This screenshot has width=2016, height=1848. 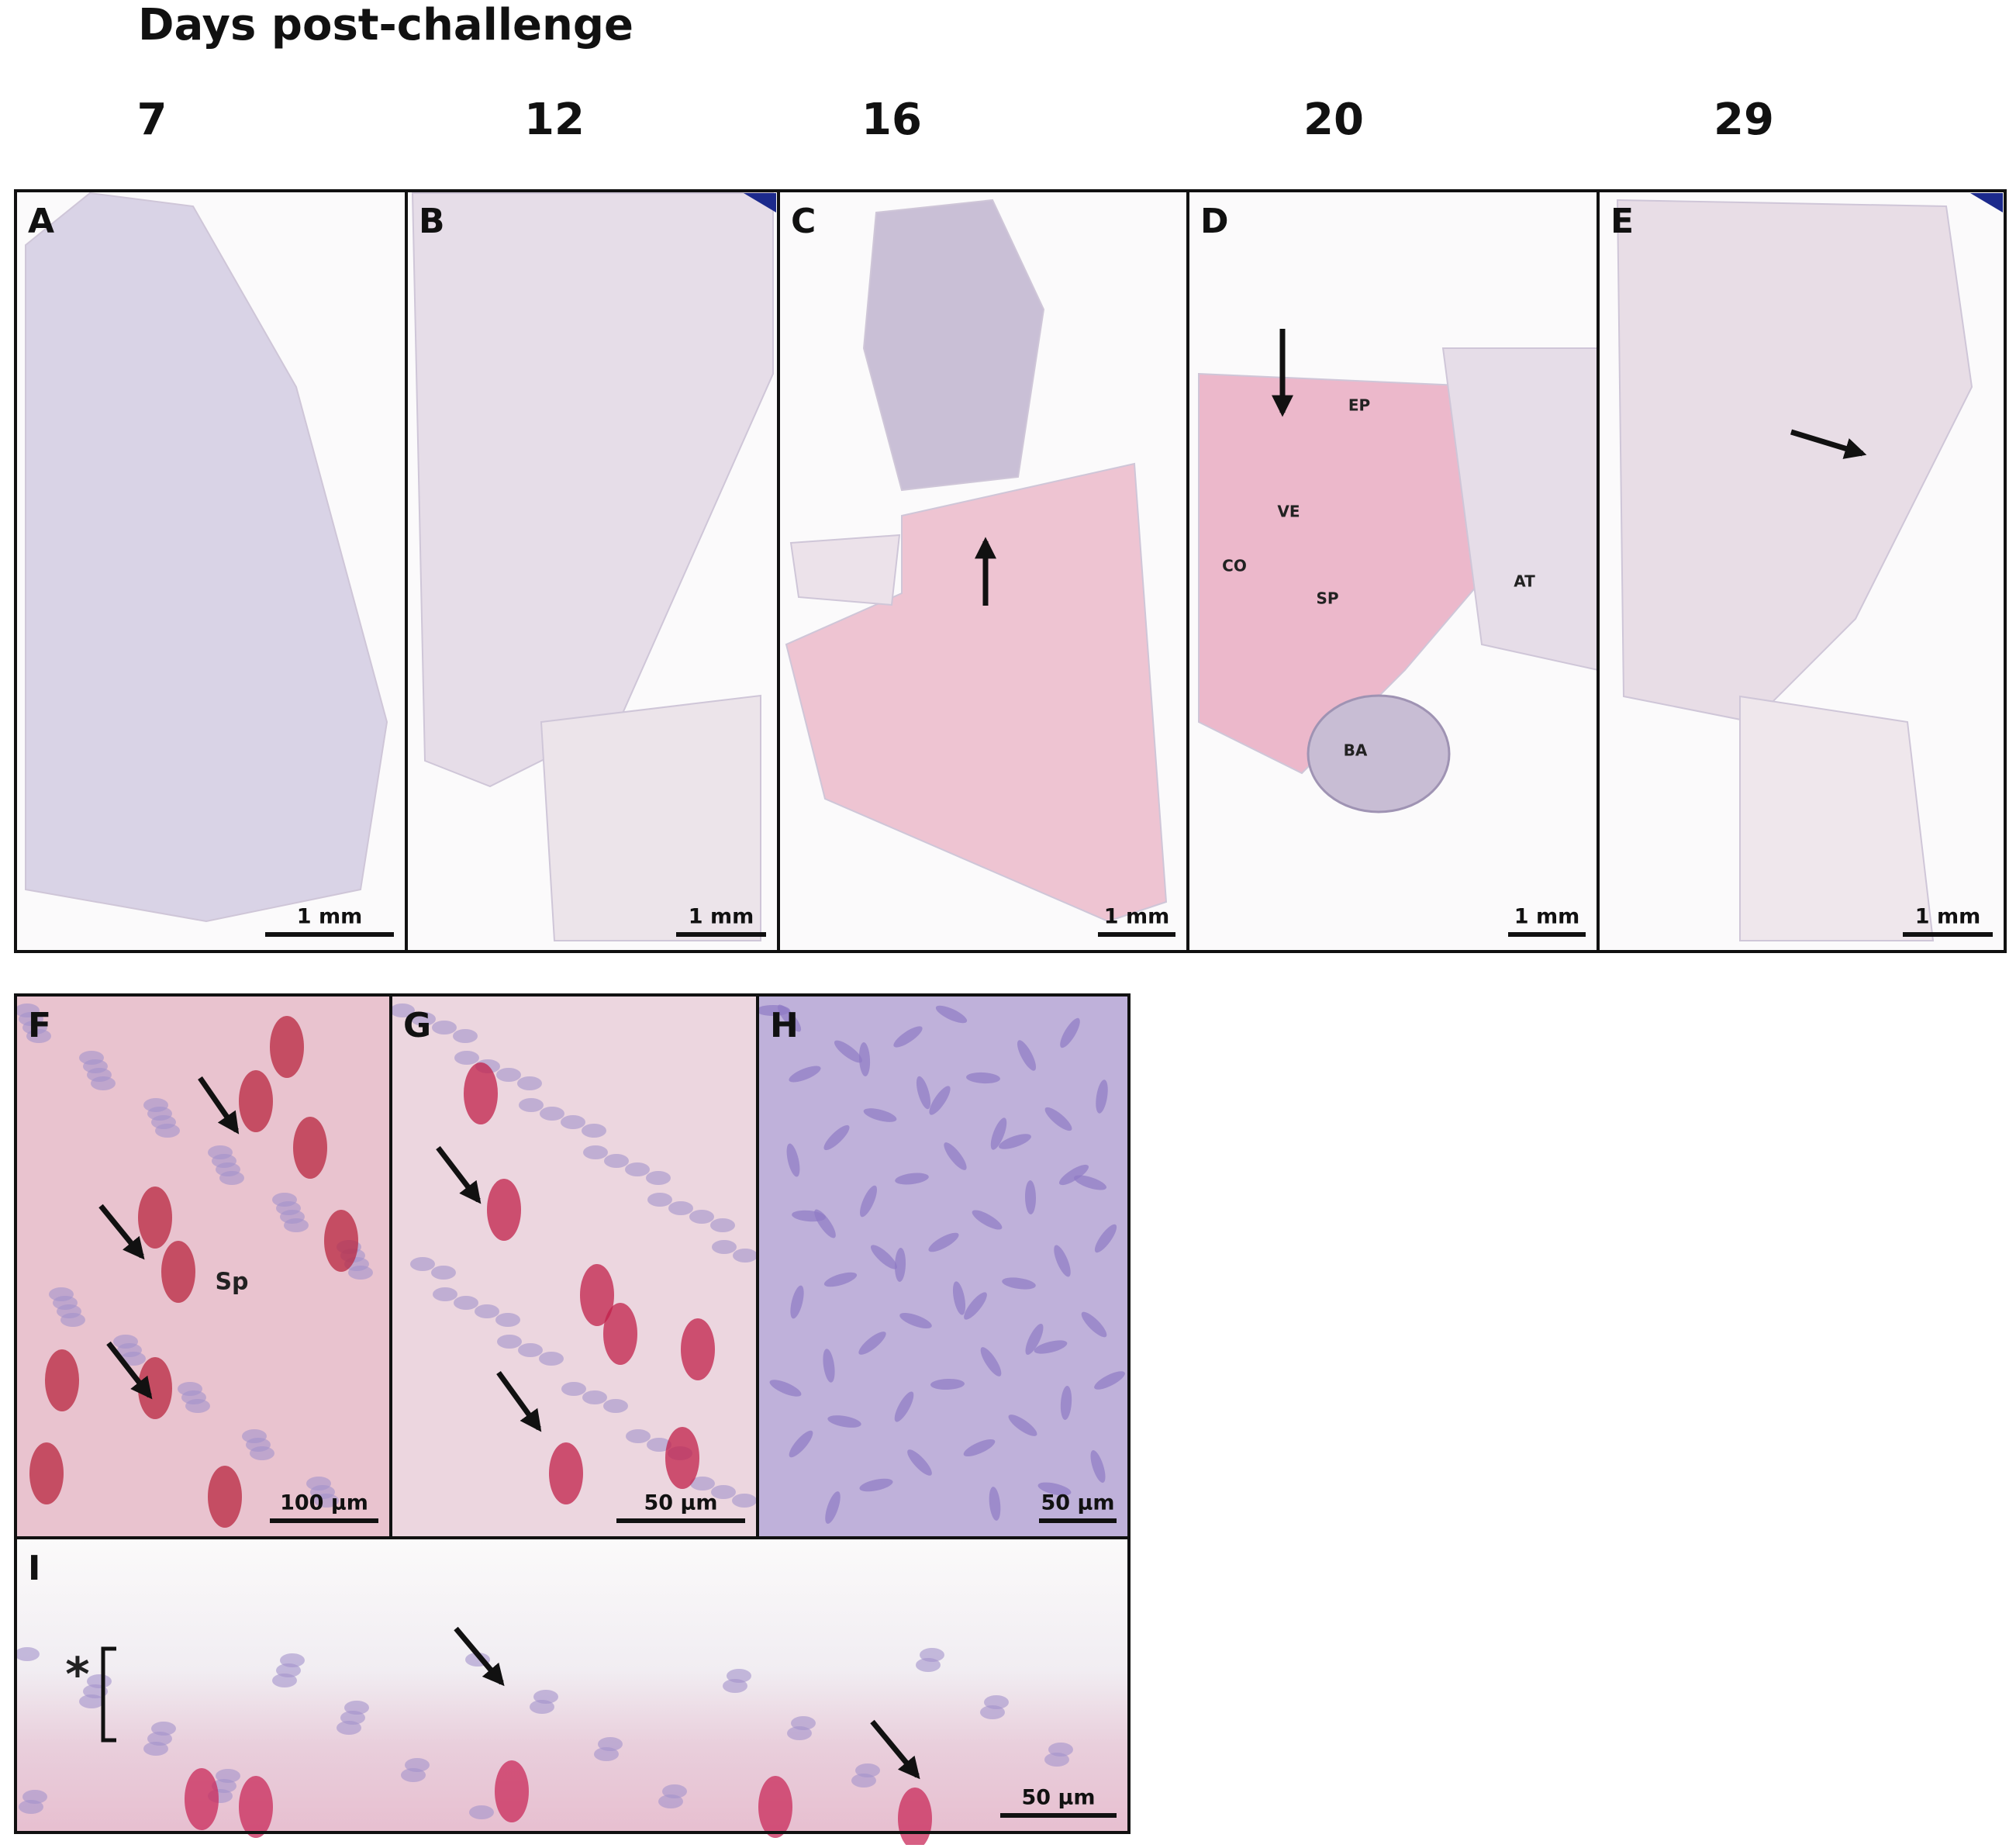 I want to click on annotation: EP, so click(x=1359, y=405).